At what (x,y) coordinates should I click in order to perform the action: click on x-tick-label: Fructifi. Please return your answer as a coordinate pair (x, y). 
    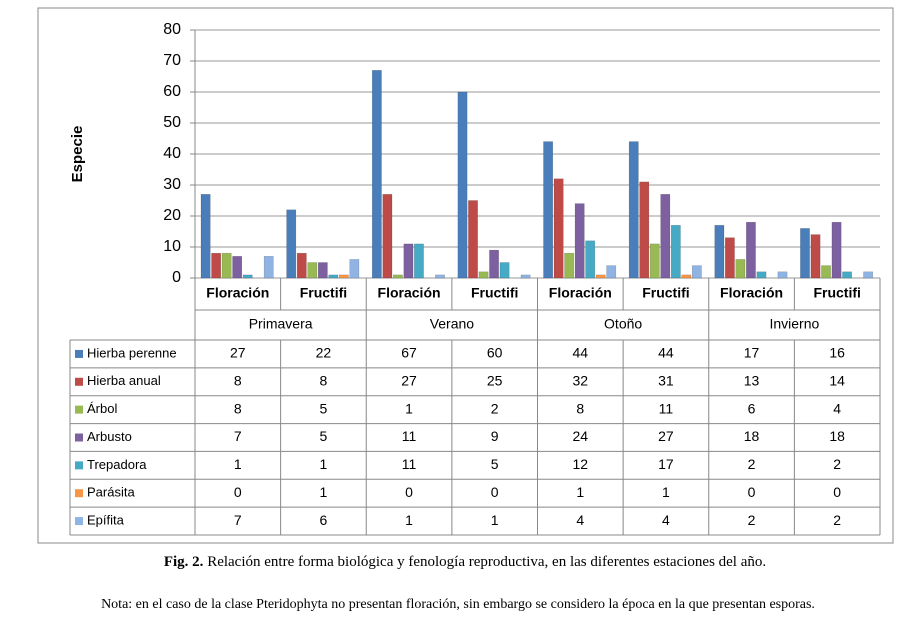
    Looking at the image, I should click on (494, 293).